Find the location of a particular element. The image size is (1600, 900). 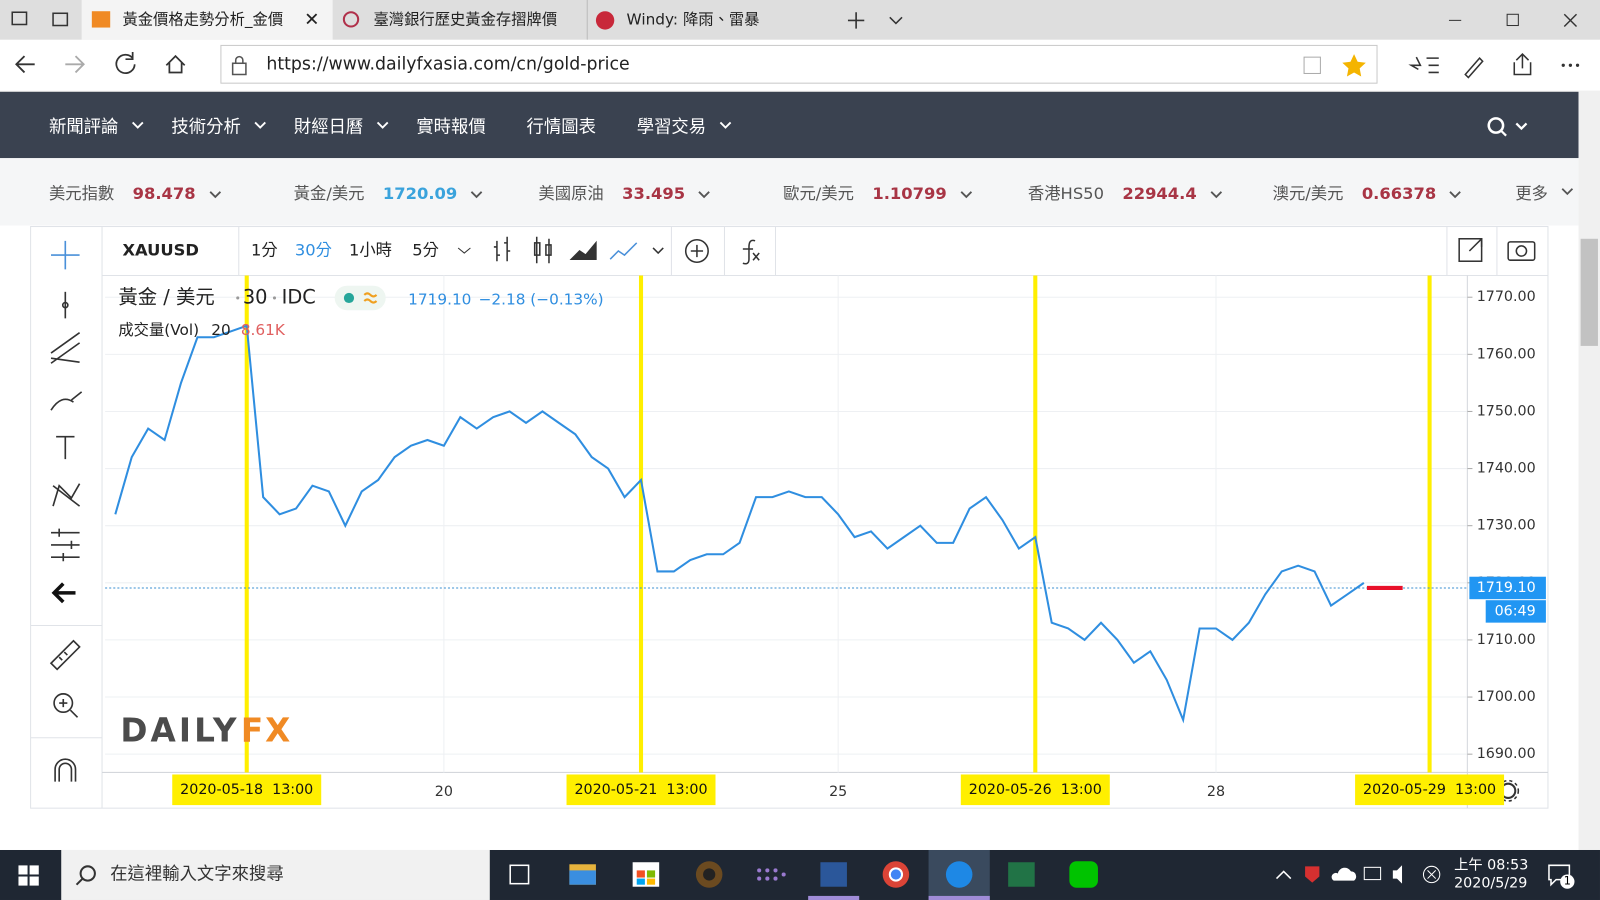

symbol: XAUUSD is located at coordinates (160, 250).